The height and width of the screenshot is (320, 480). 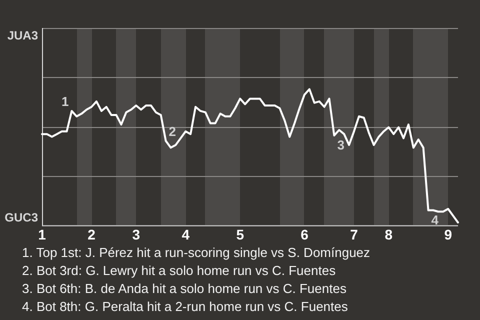 I want to click on x-tick-label: 1, so click(x=42, y=234).